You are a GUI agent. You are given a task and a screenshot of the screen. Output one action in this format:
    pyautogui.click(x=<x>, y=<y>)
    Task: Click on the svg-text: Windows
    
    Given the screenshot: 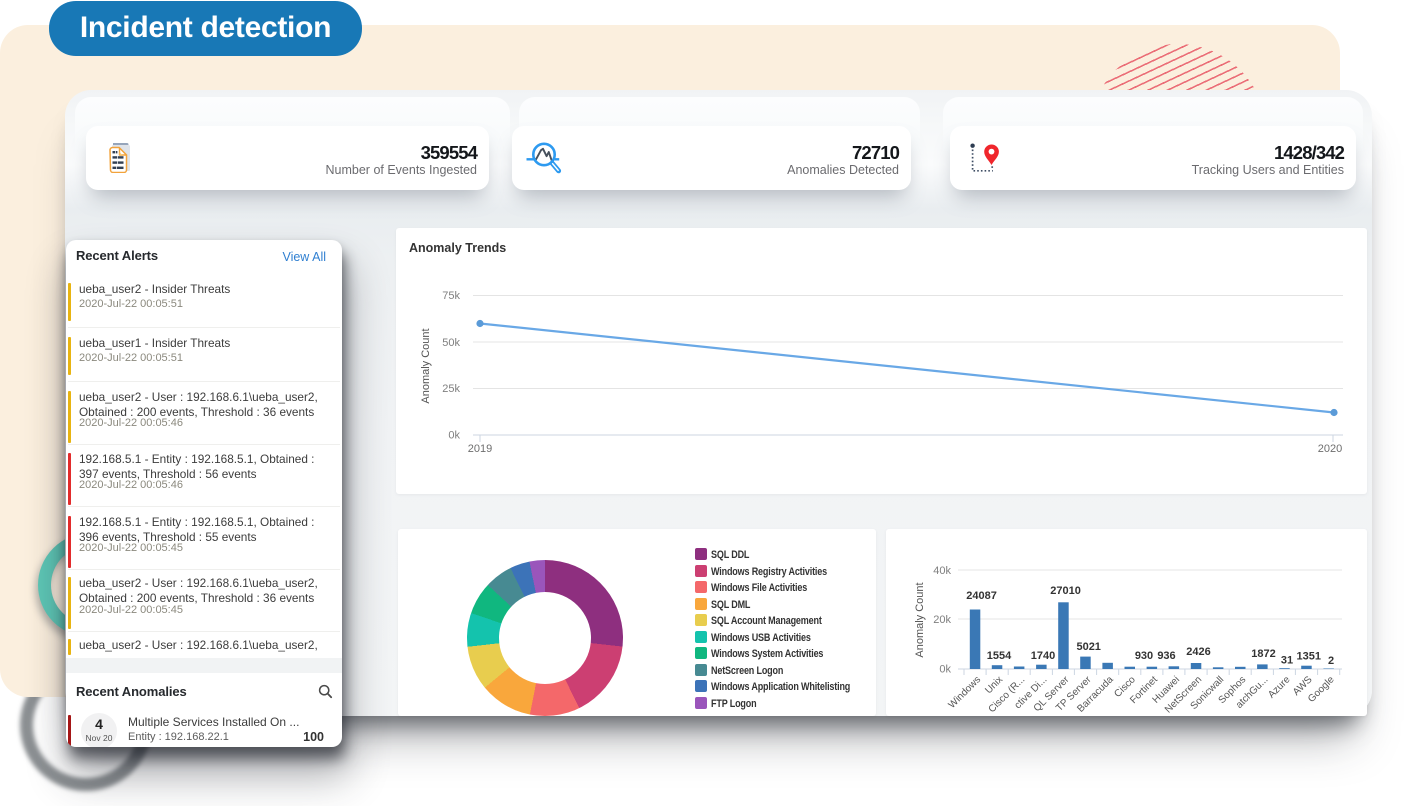 What is the action you would take?
    pyautogui.click(x=965, y=692)
    